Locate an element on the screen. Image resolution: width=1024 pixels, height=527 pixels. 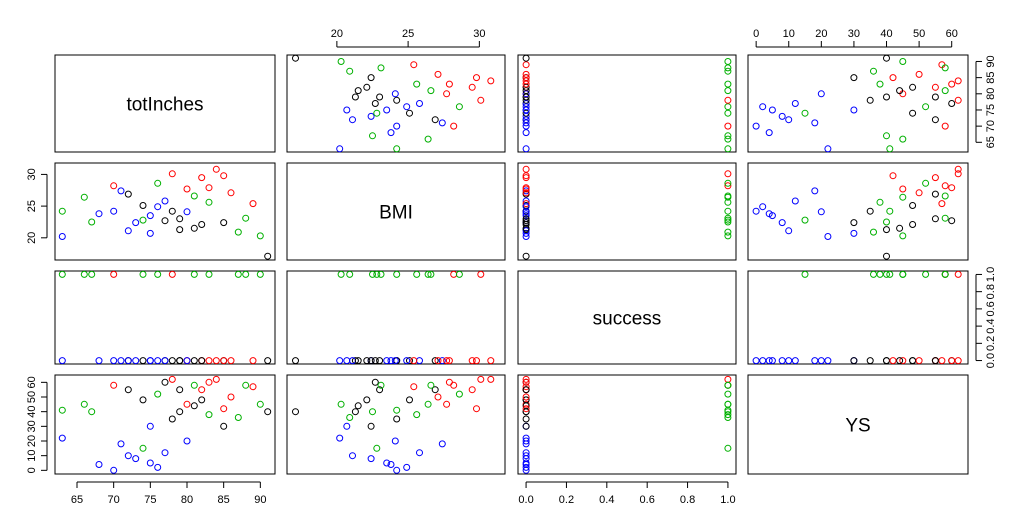
panel-success-totInches is located at coordinates (165, 317).